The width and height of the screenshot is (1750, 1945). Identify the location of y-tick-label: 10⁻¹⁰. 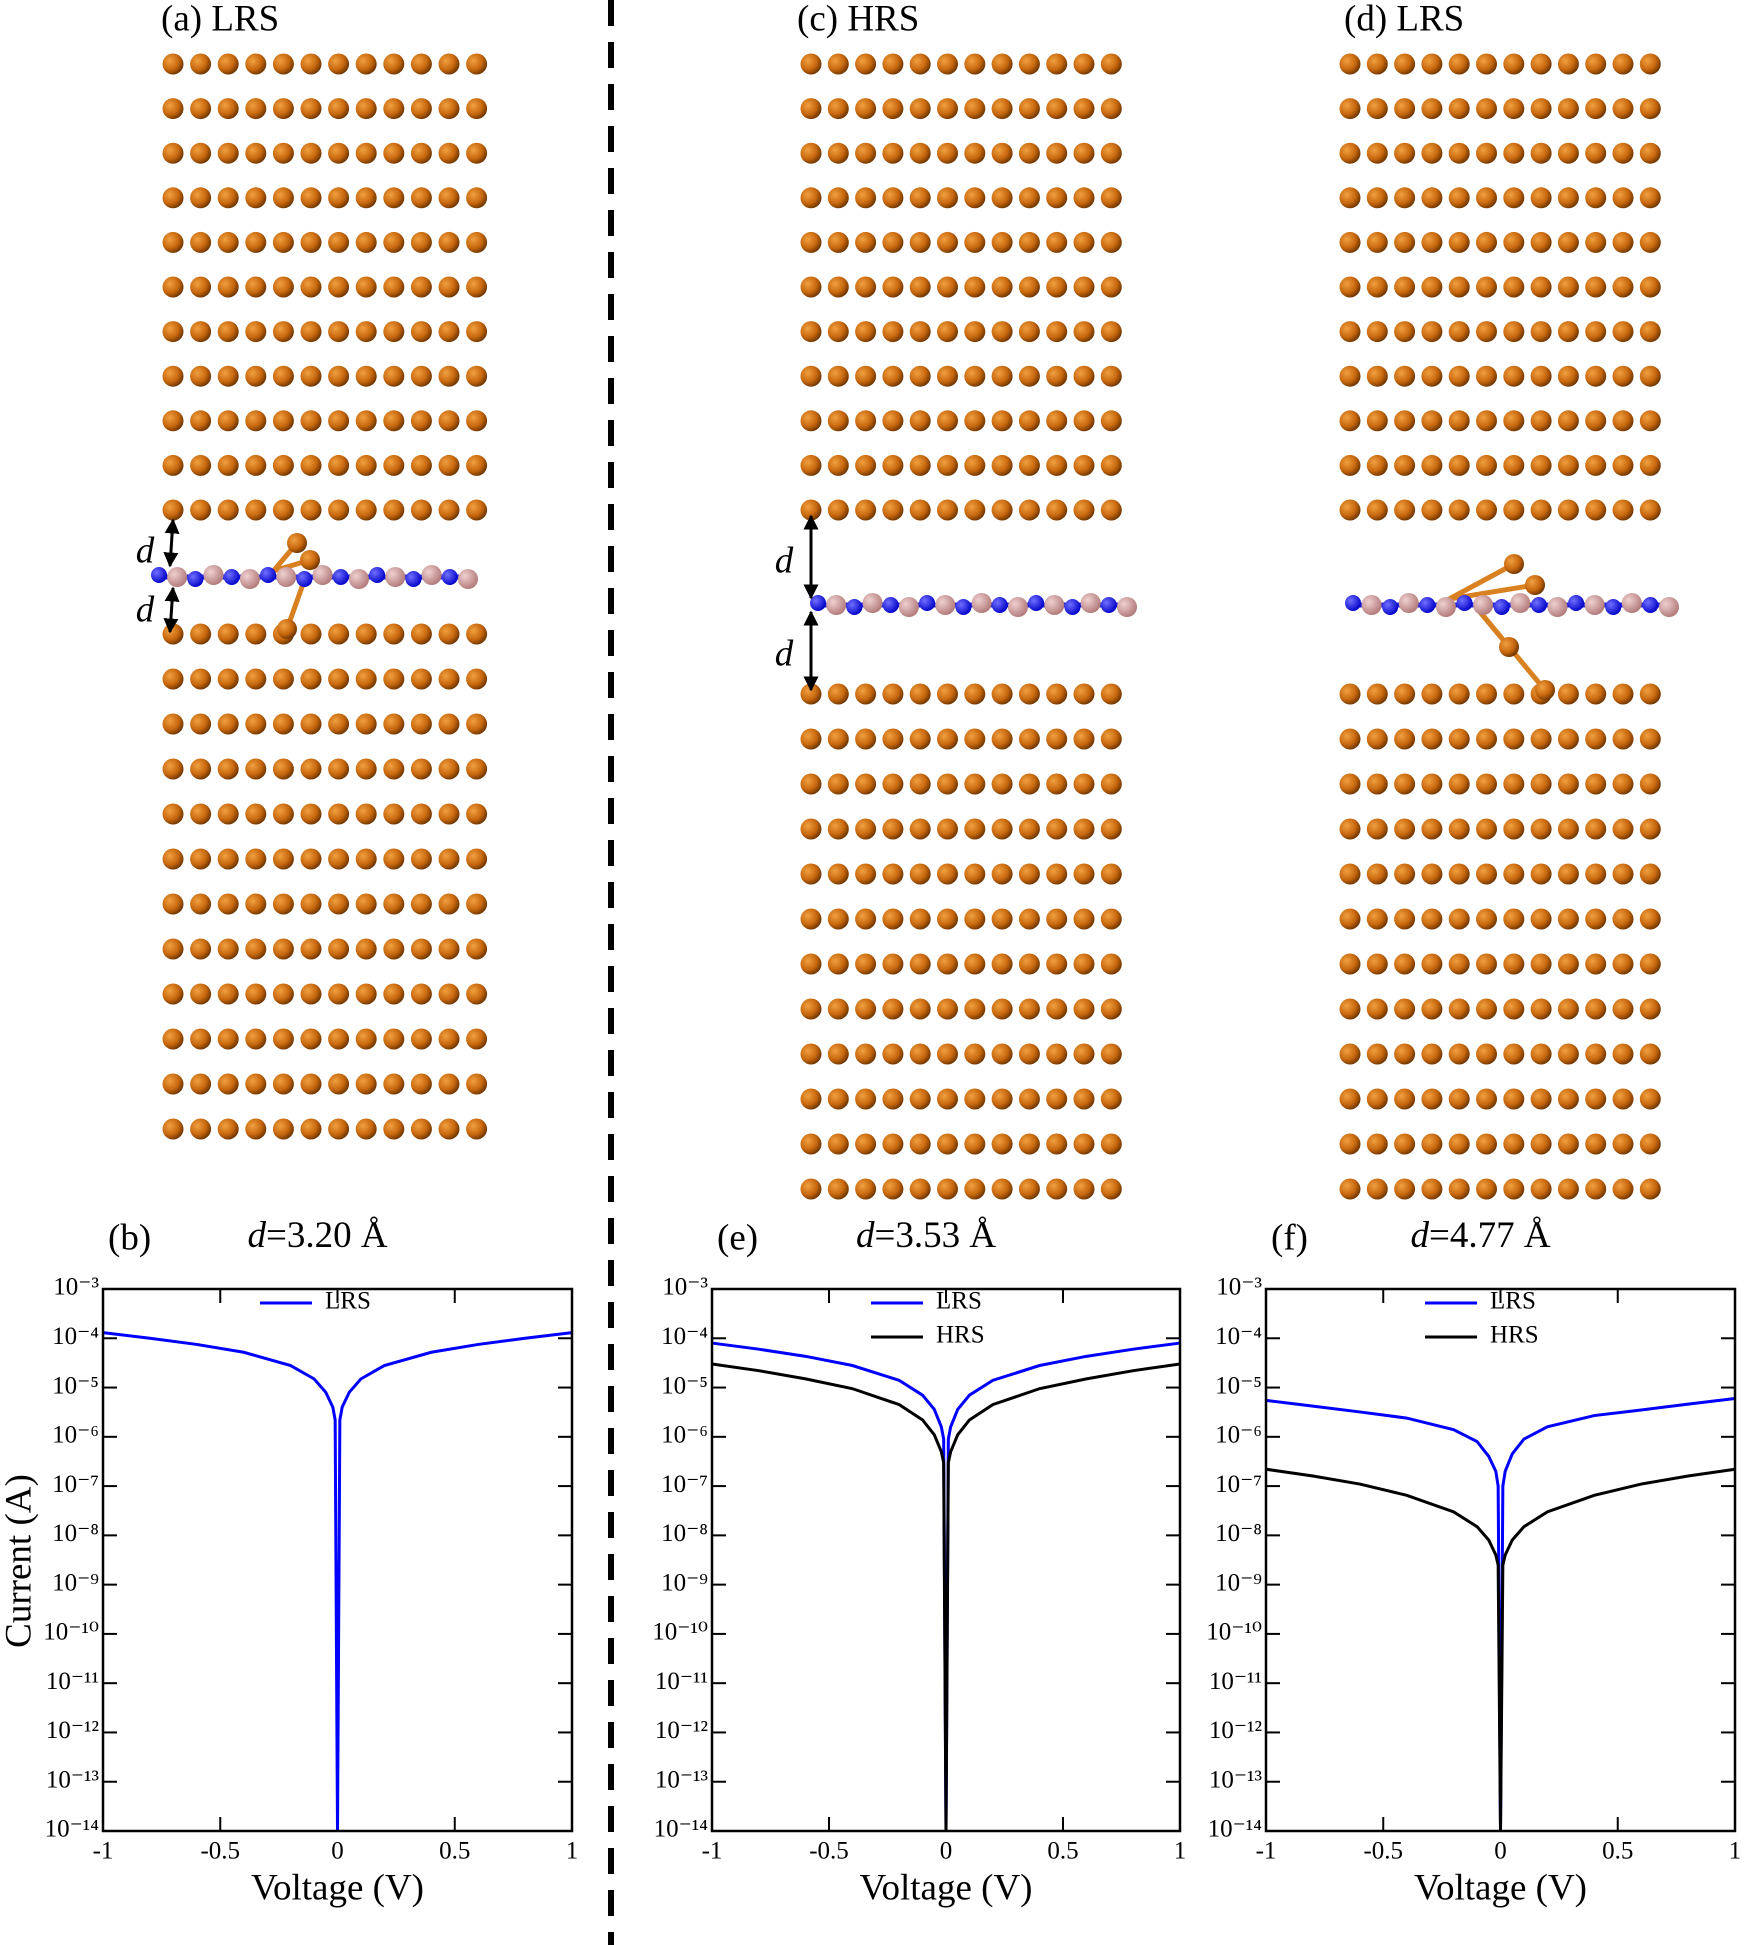
(71, 1632).